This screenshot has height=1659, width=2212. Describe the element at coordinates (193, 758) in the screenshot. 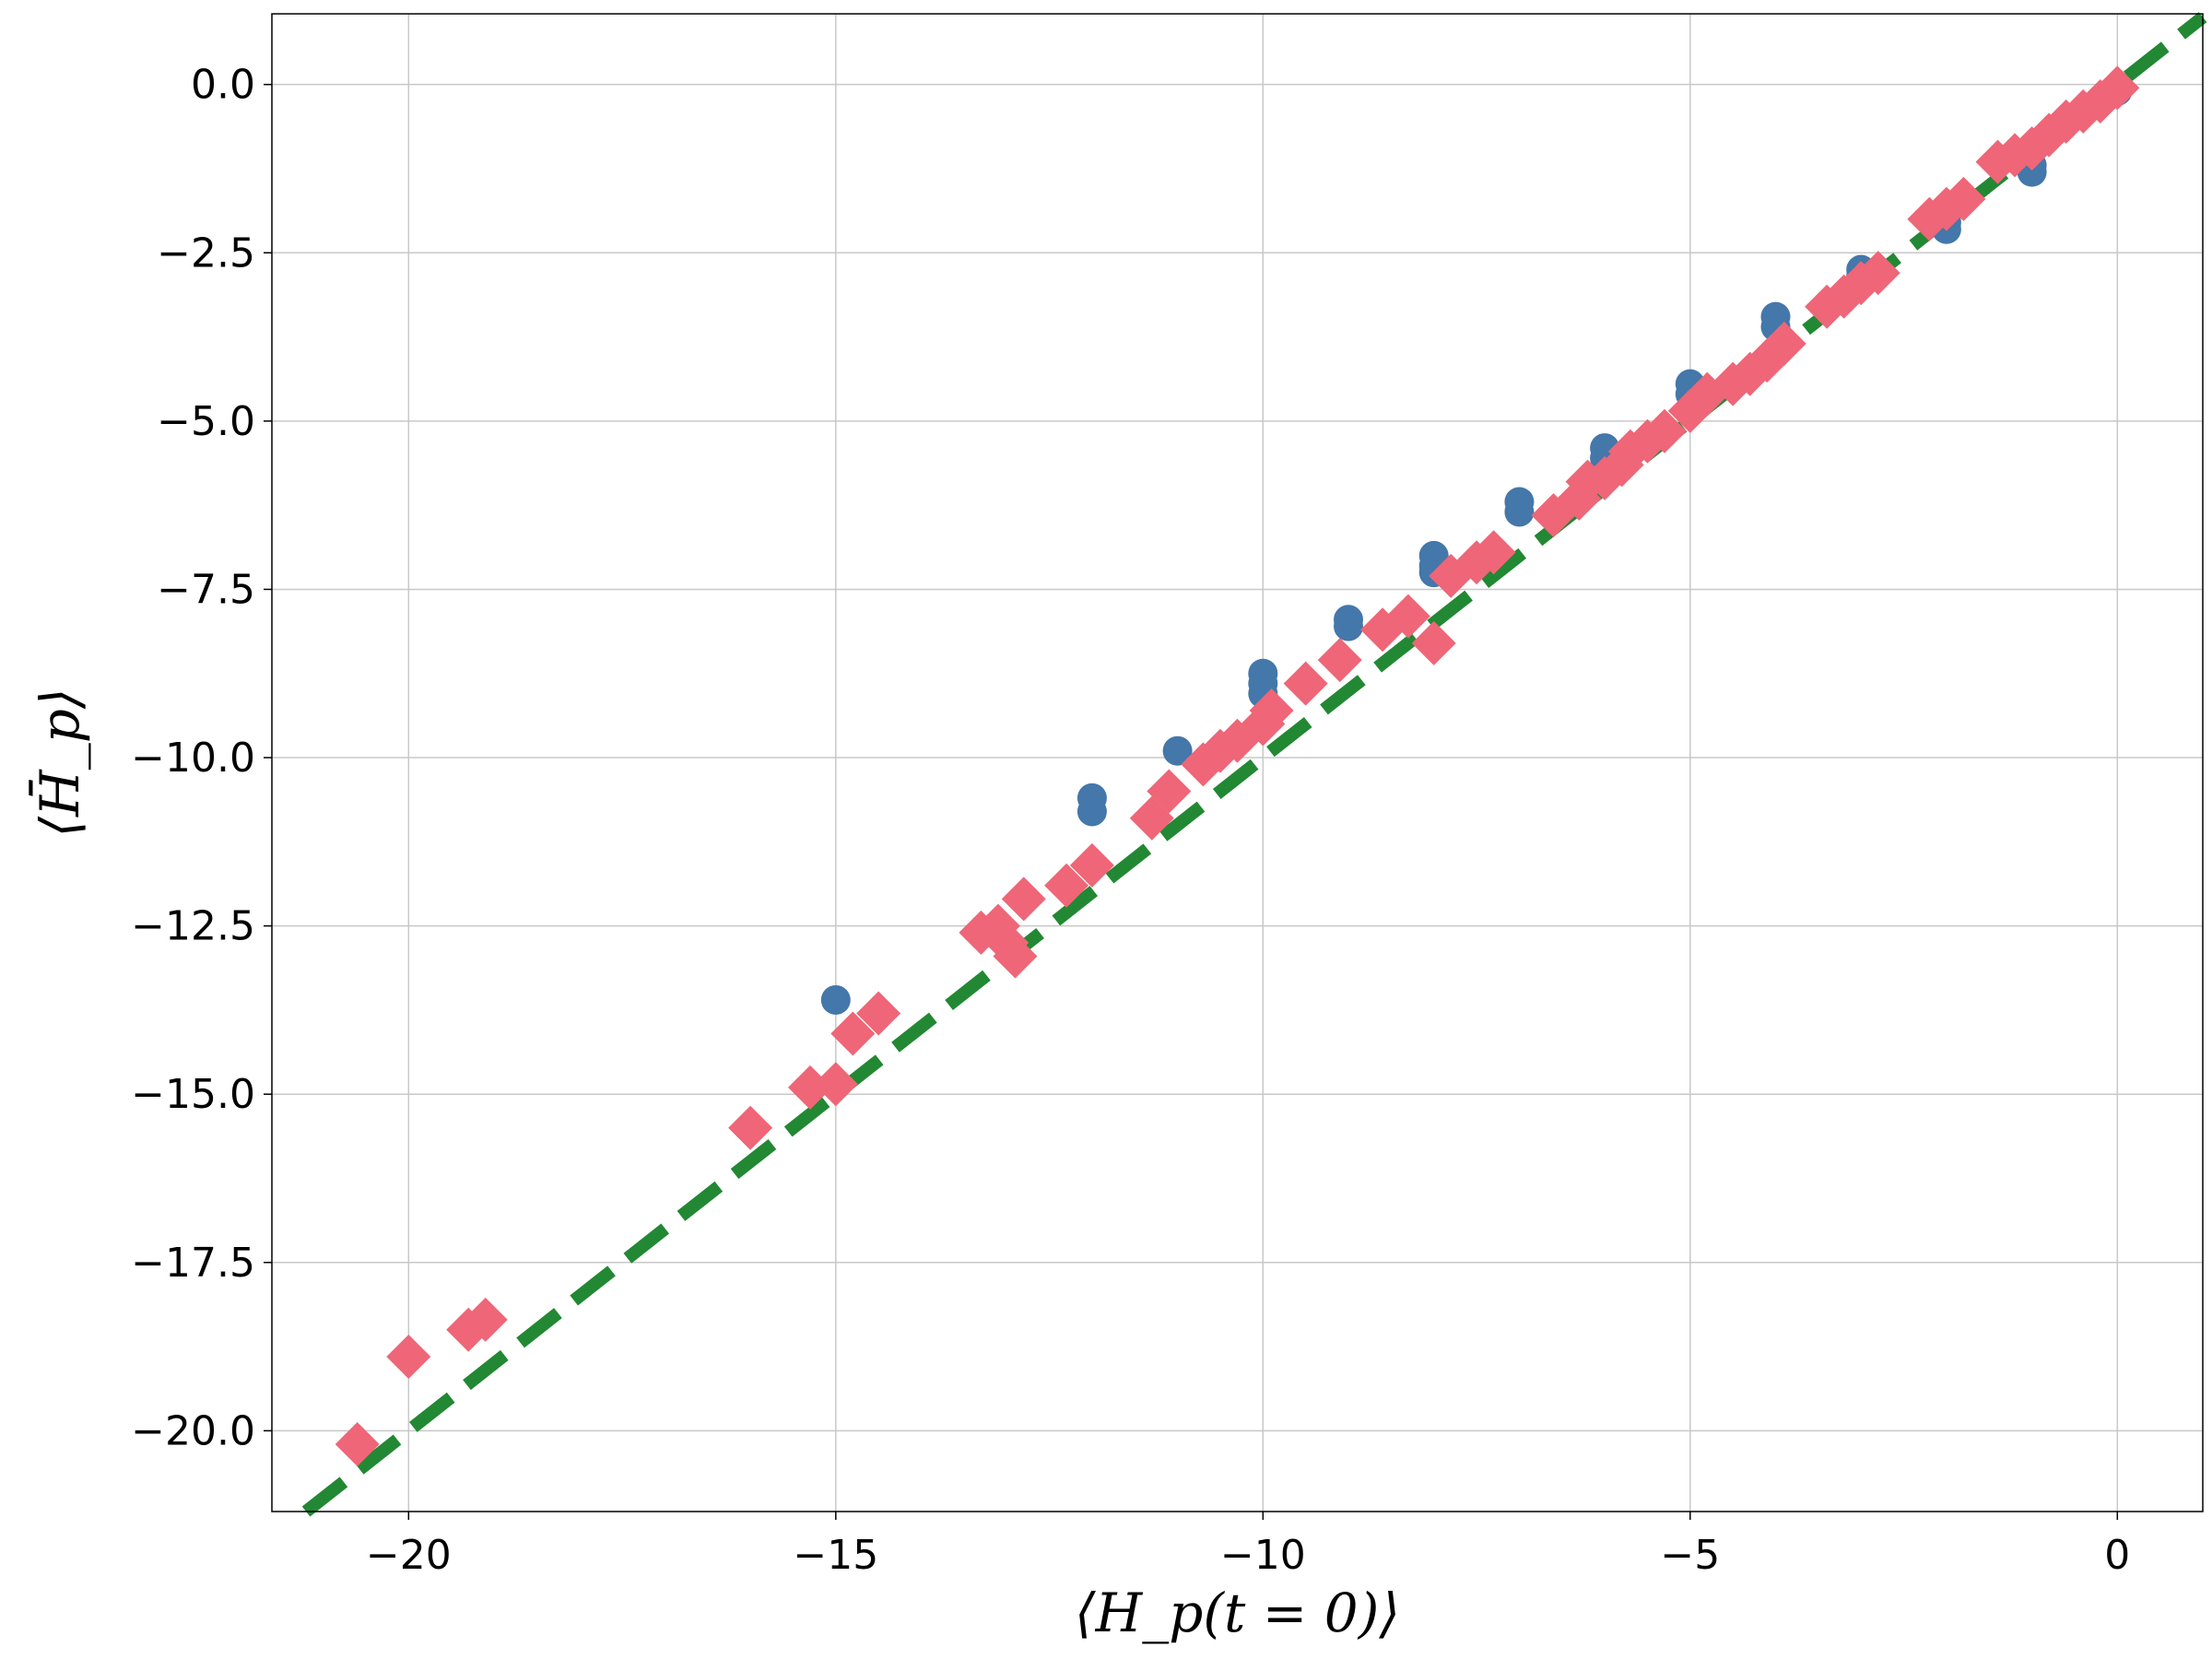

I see `y-tick-label: −10.0` at that location.